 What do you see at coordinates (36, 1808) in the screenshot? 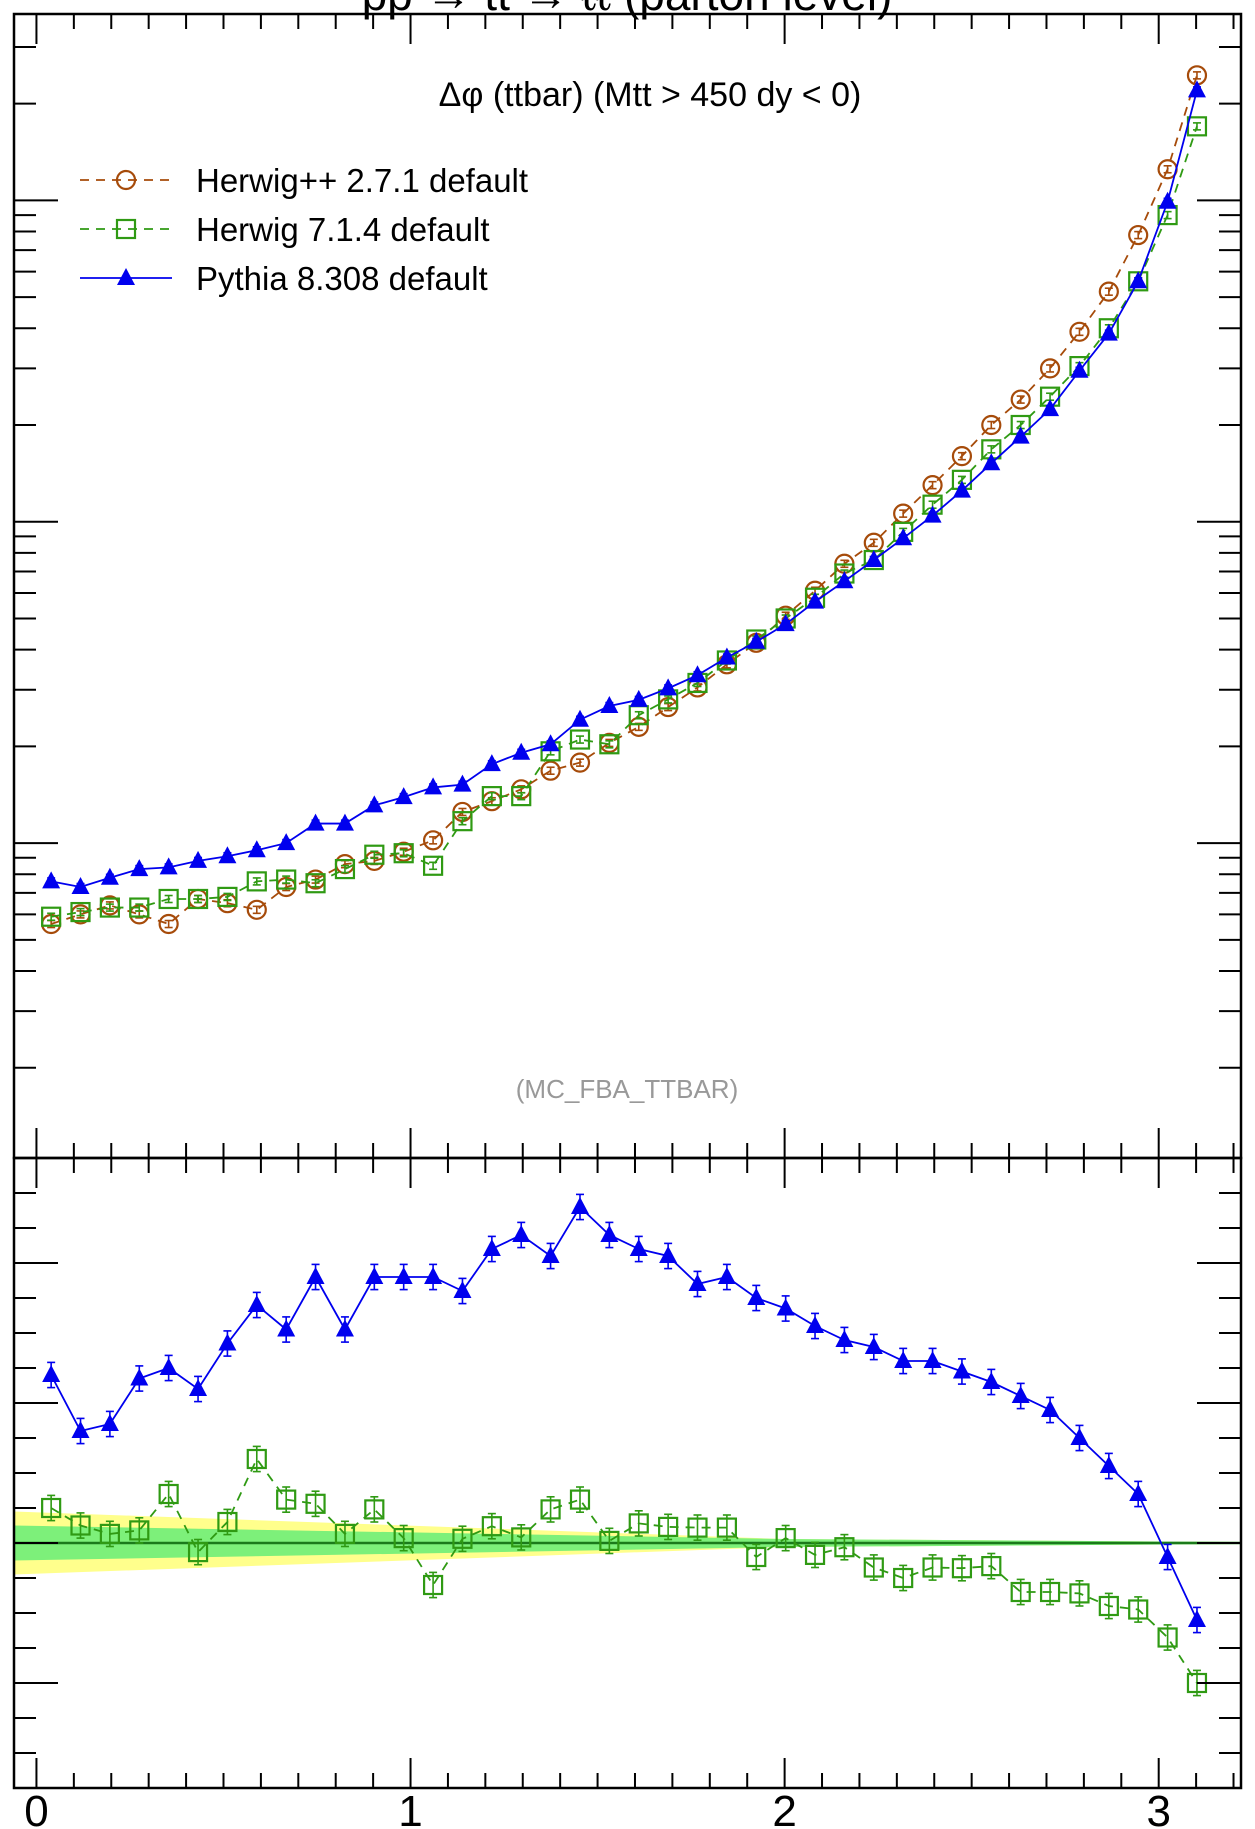
I see `x-tick-label: 0` at bounding box center [36, 1808].